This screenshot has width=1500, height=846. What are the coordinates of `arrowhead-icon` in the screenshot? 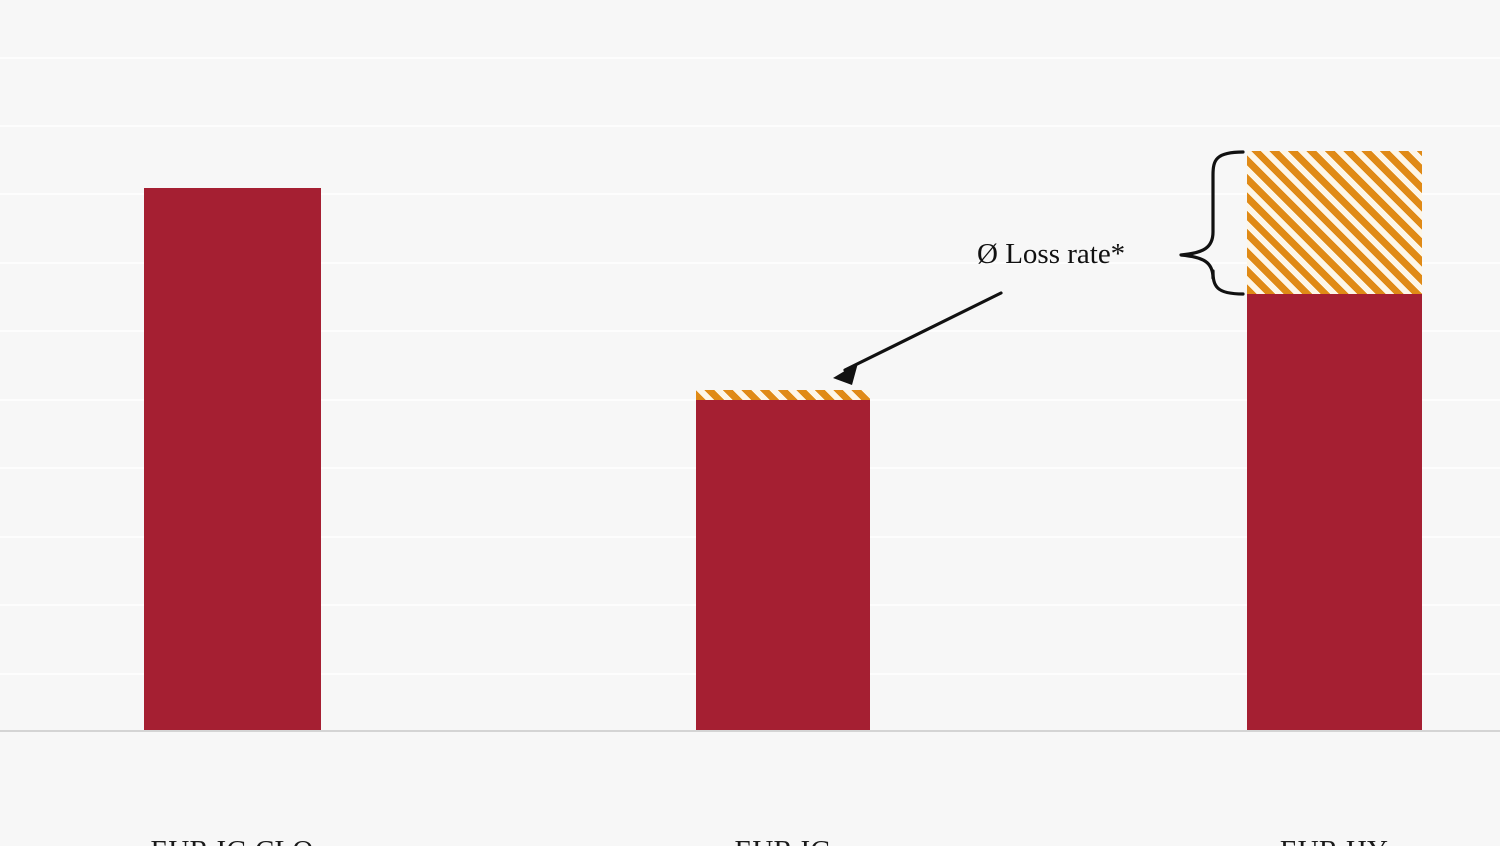 It's located at (845, 374).